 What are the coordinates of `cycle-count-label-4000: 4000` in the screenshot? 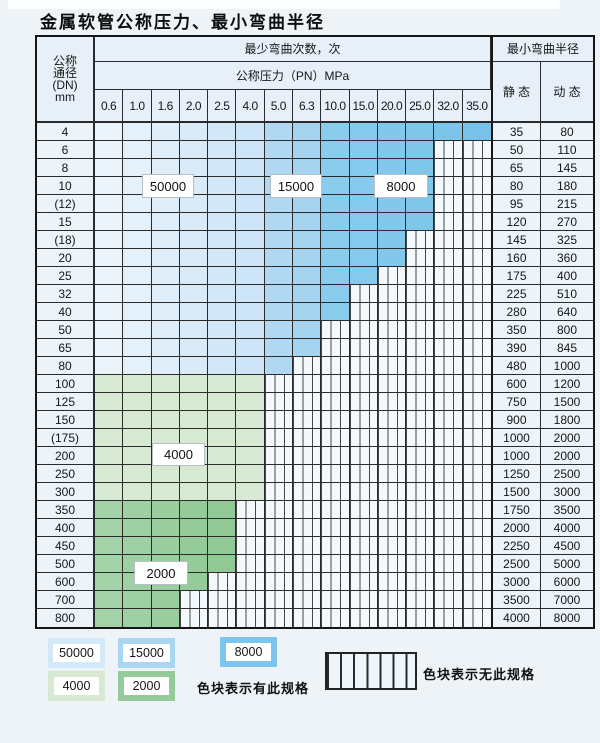 It's located at (178, 454).